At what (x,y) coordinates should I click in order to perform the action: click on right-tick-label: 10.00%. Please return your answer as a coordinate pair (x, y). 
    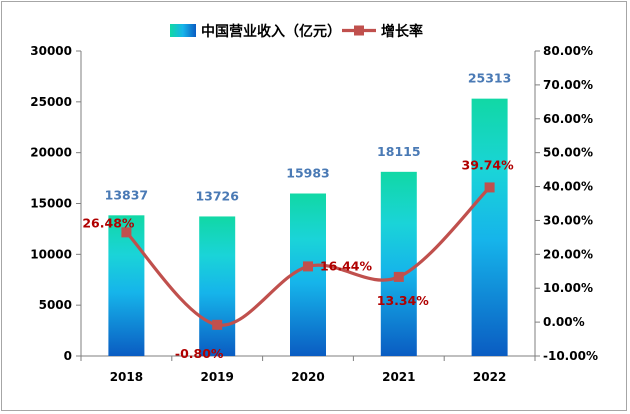
    Looking at the image, I should click on (568, 288).